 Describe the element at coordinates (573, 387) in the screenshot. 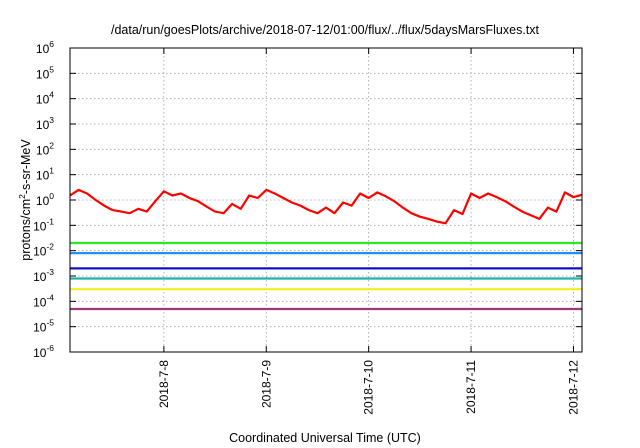

I see `x-tick-label: 2018-7-12` at that location.